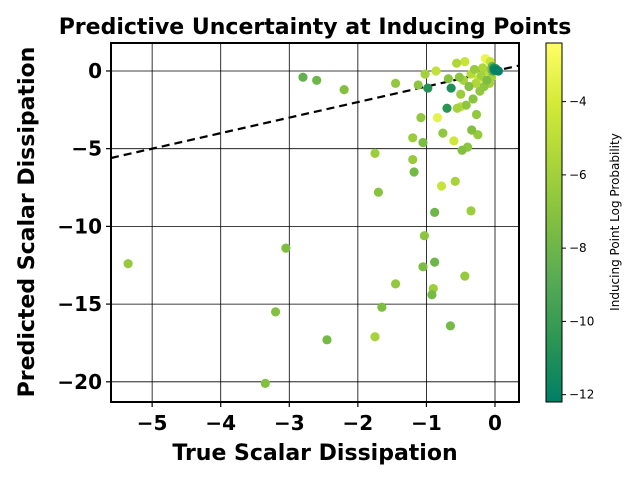 The image size is (640, 480). Describe the element at coordinates (554, 222) in the screenshot. I see `colorbar` at that location.